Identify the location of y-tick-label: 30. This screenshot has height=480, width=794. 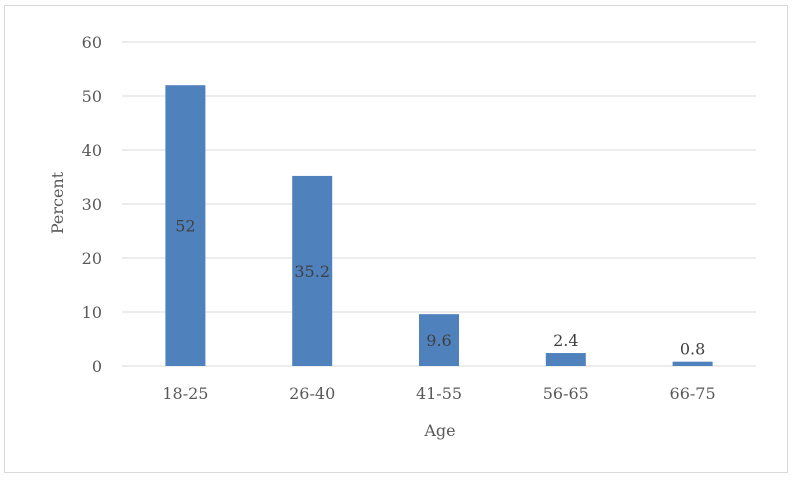
(92, 204).